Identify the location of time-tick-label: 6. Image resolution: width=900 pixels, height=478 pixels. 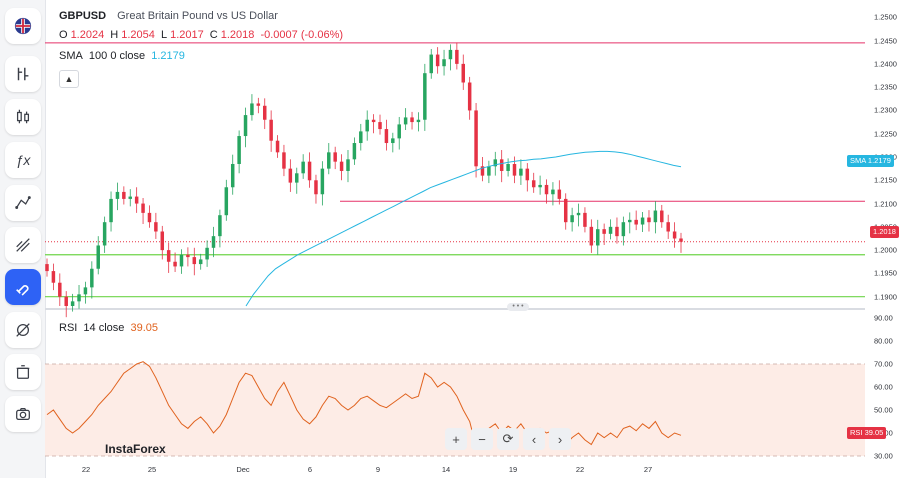
(310, 469).